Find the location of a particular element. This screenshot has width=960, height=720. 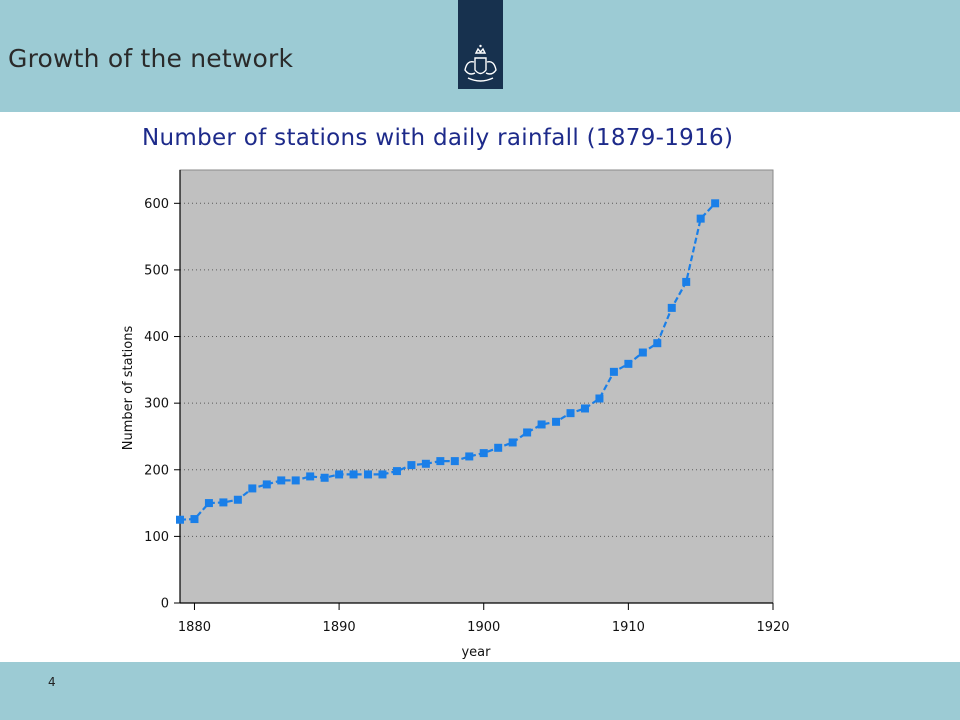

x-tick-label: 1880 is located at coordinates (194, 627).